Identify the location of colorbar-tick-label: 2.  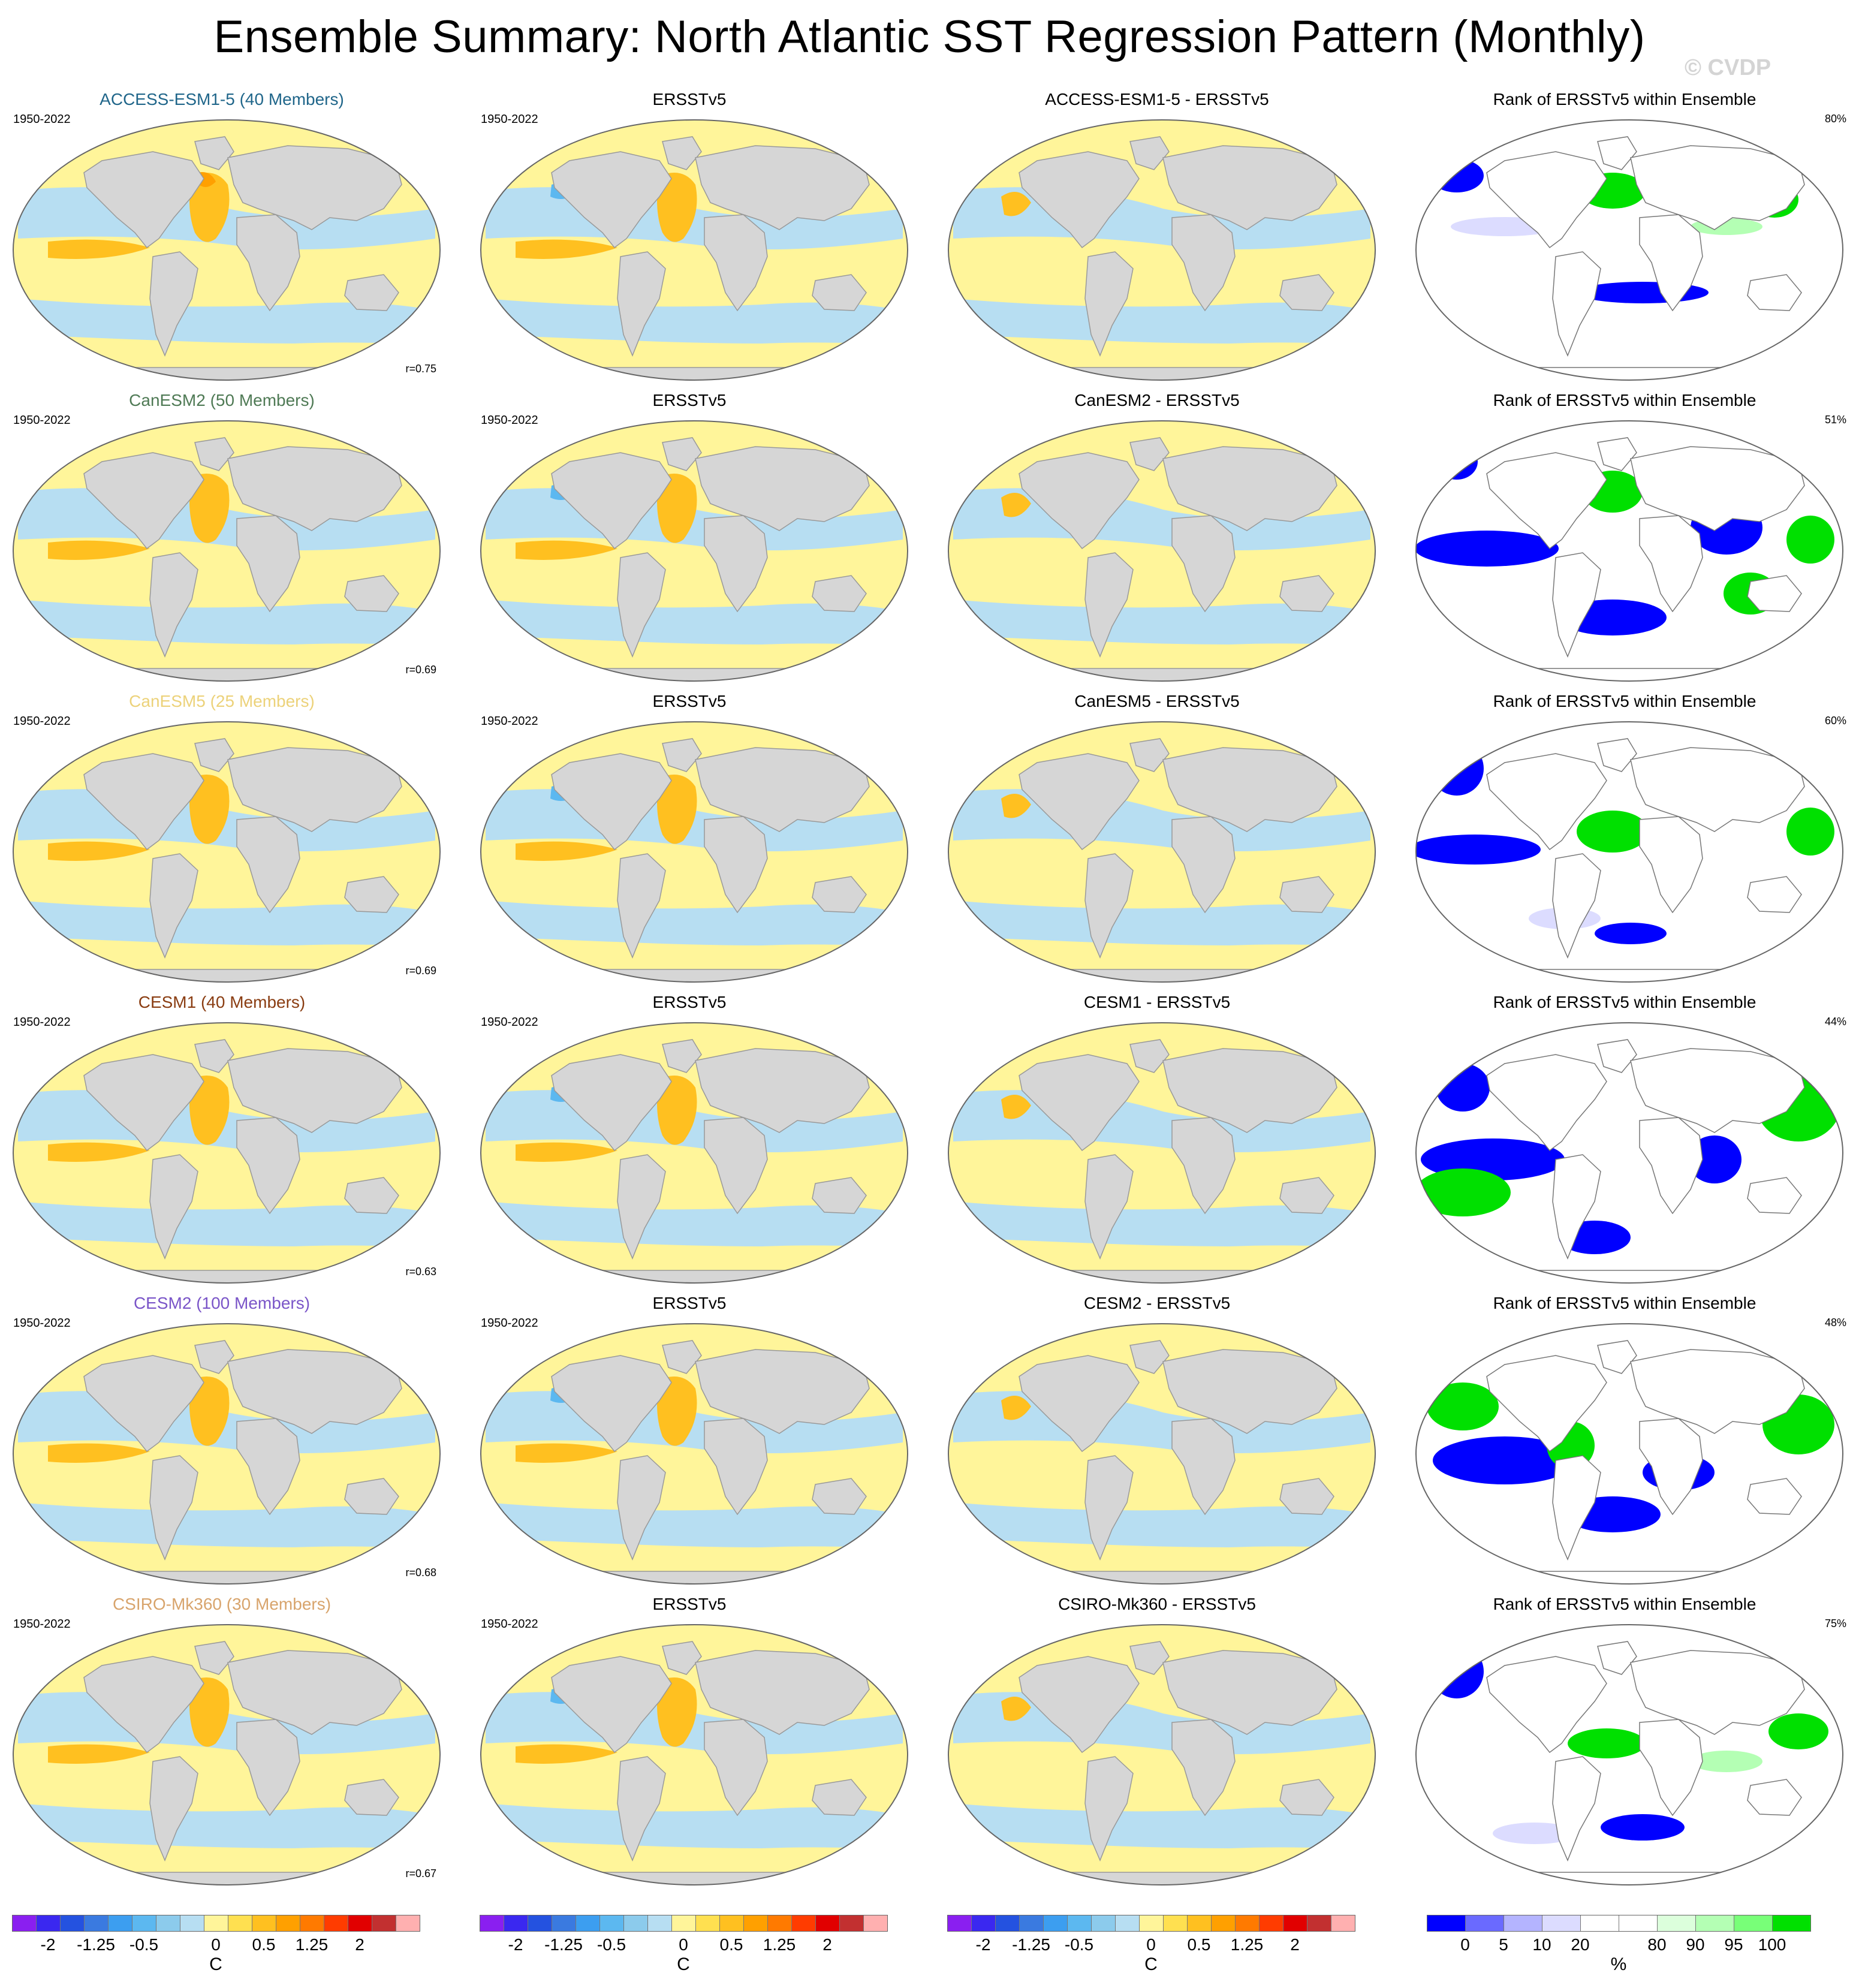
(359, 1944).